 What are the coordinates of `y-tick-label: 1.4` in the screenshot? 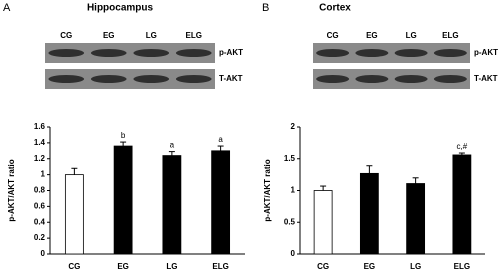 It's located at (40, 142).